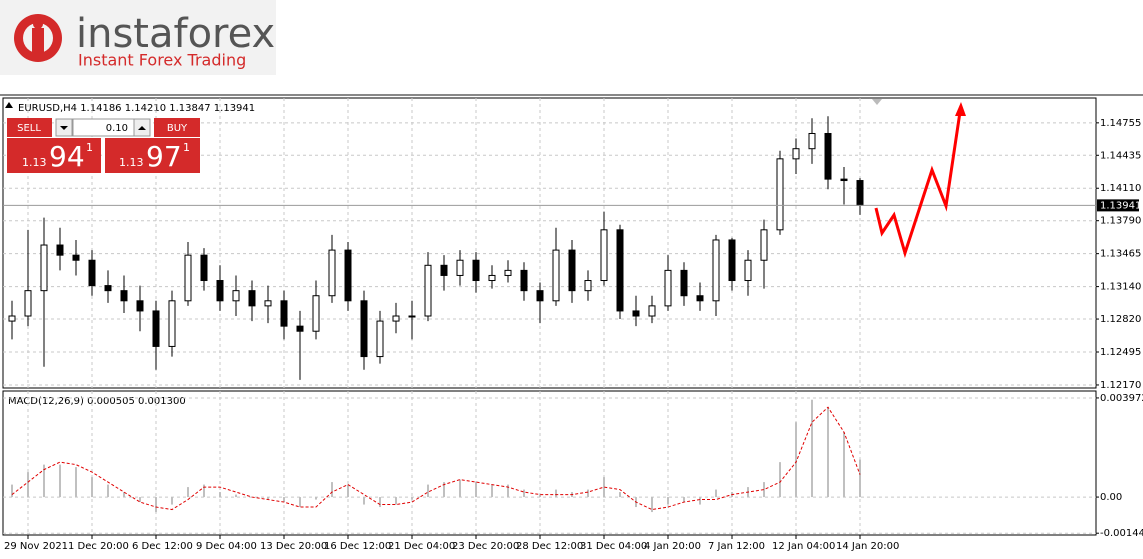  What do you see at coordinates (357, 546) in the screenshot?
I see `x-tick-label: 16 Dec 12:00` at bounding box center [357, 546].